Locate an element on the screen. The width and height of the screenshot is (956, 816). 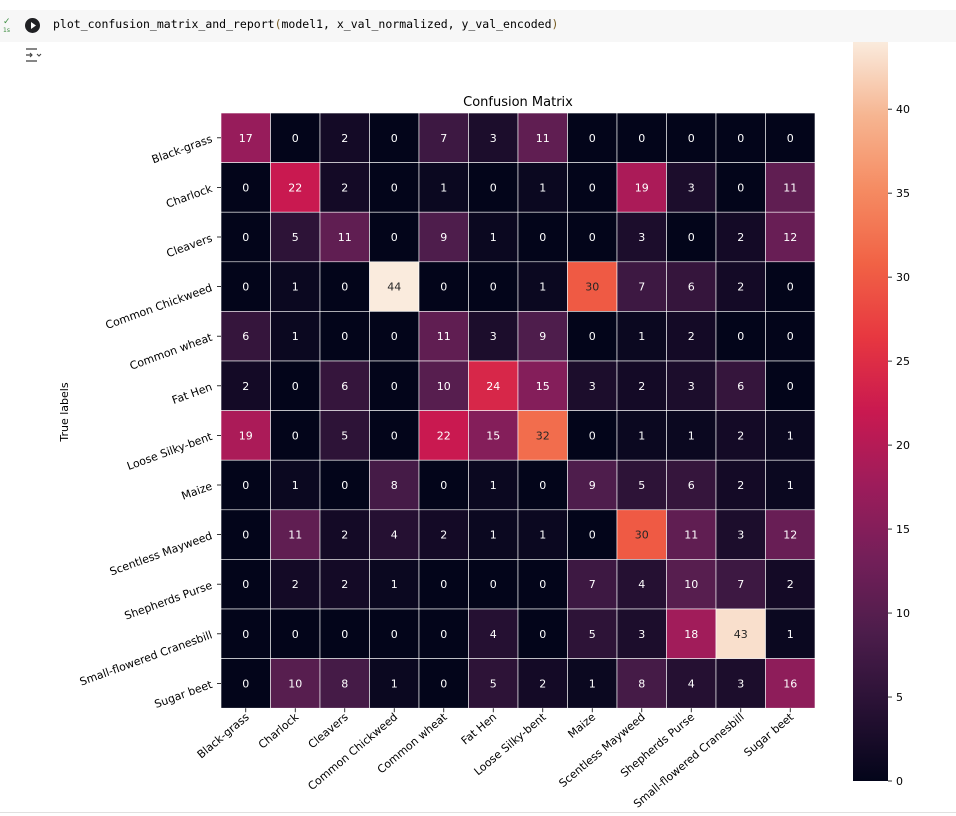
code-arguments: model1, x_val_normalized, y_val_encoded is located at coordinates (416, 24).